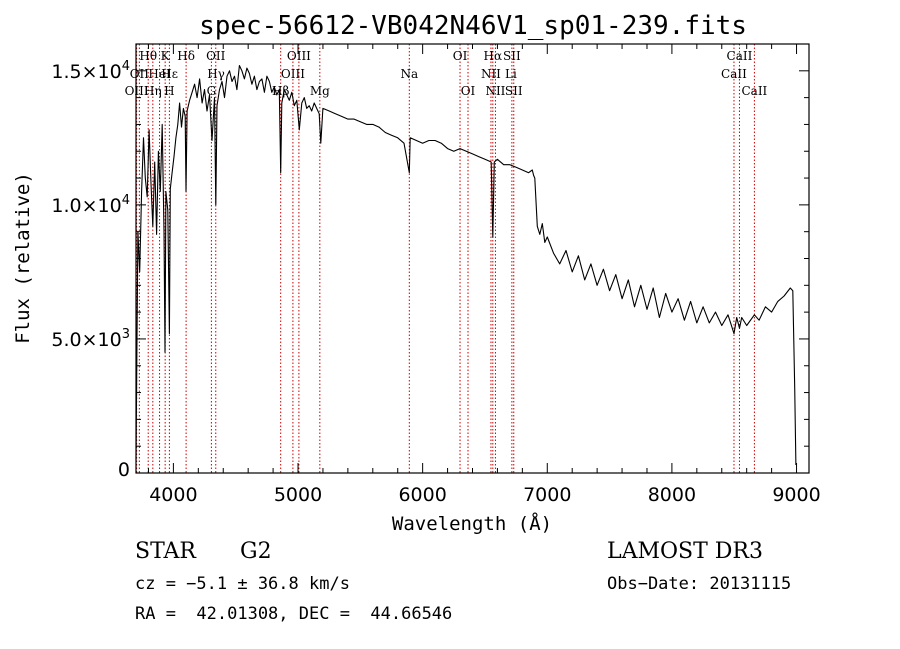 The height and width of the screenshot is (649, 900). I want to click on x-tick-label: 7000, so click(547, 495).